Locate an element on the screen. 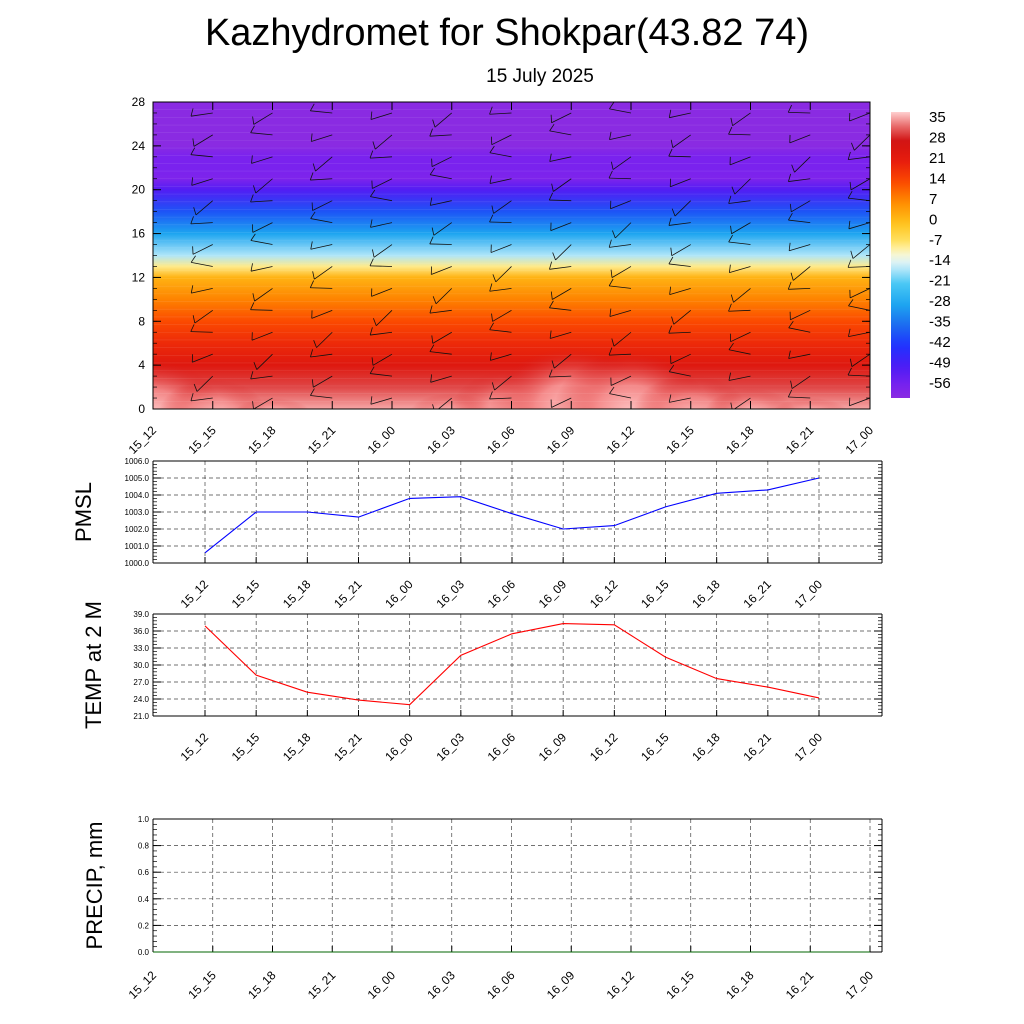  colorbar-tick-label: -21 is located at coordinates (940, 281).